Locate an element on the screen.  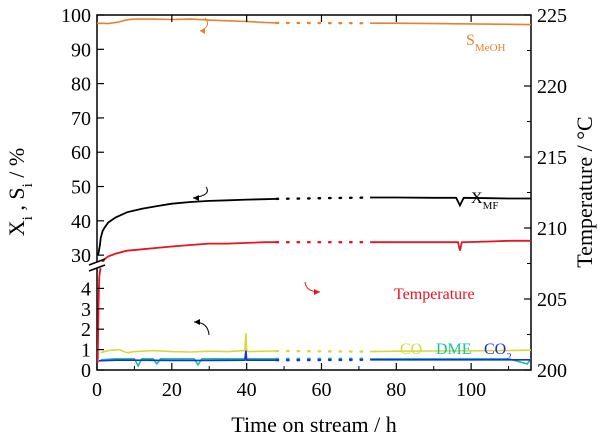
series-label: CO2 is located at coordinates (498, 352).